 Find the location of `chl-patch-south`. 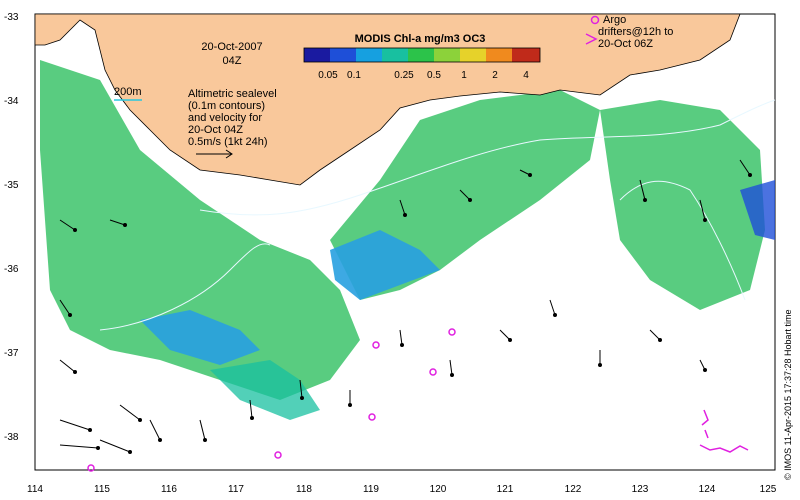

chl-patch-south is located at coordinates (265, 390).